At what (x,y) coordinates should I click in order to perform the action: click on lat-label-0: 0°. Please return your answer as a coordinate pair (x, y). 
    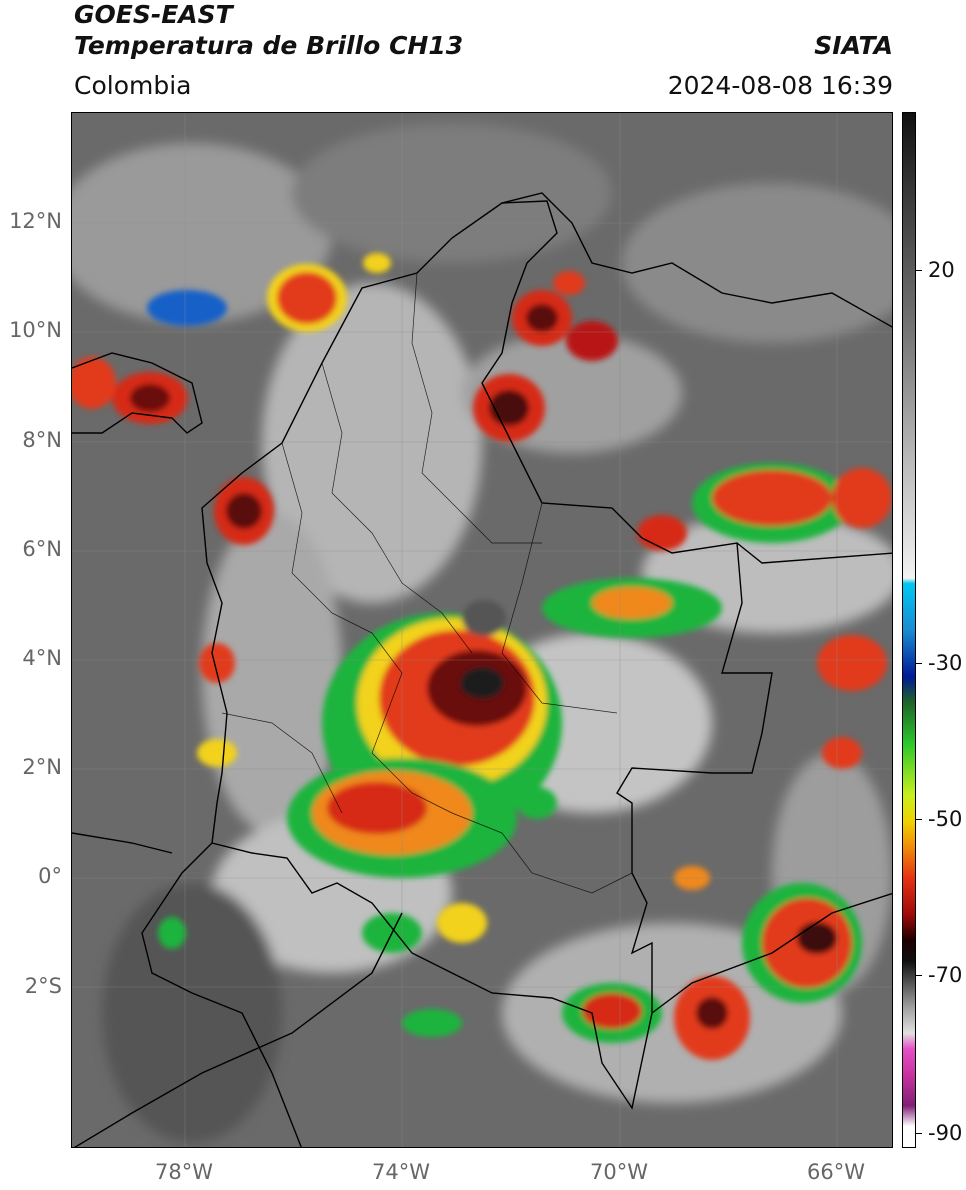
    Looking at the image, I should click on (50, 876).